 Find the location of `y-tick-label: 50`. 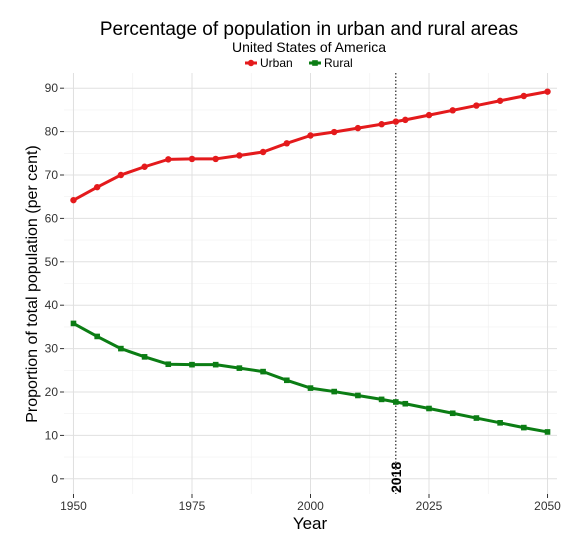

y-tick-label: 50 is located at coordinates (52, 262).